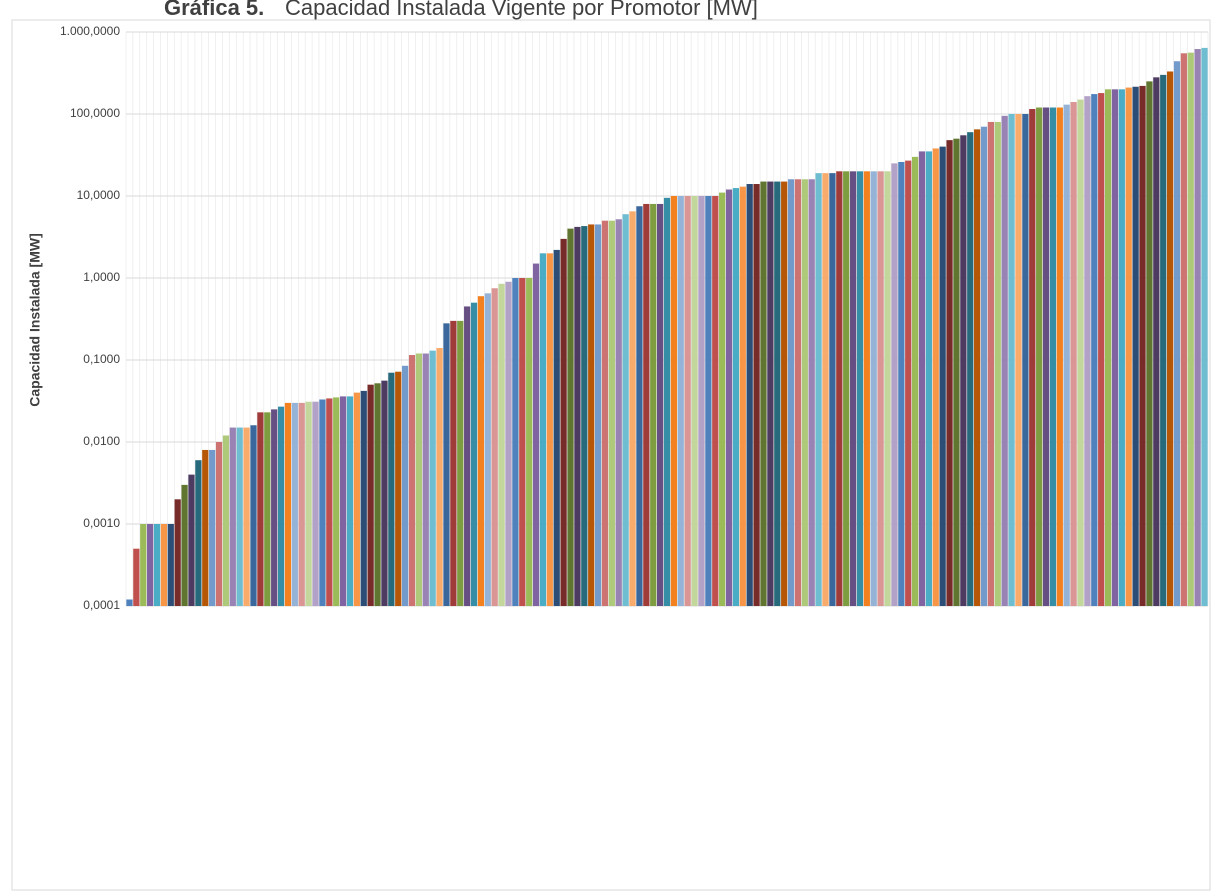  Describe the element at coordinates (101, 605) in the screenshot. I see `y-tick-label: 0,0001` at that location.